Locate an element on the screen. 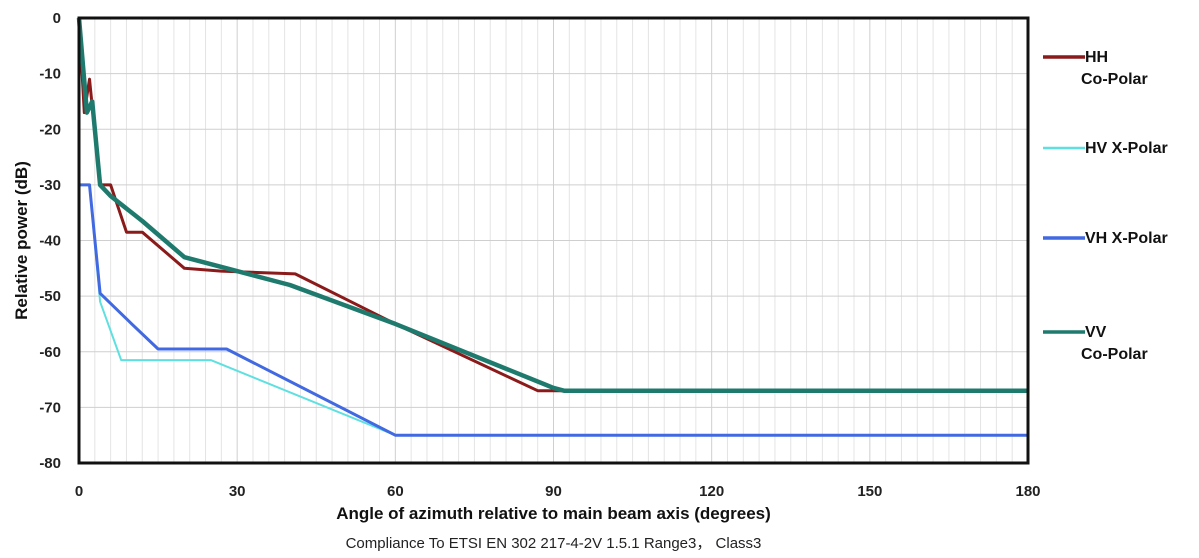 Image resolution: width=1199 pixels, height=558 pixels. legend-label: VV is located at coordinates (1096, 332).